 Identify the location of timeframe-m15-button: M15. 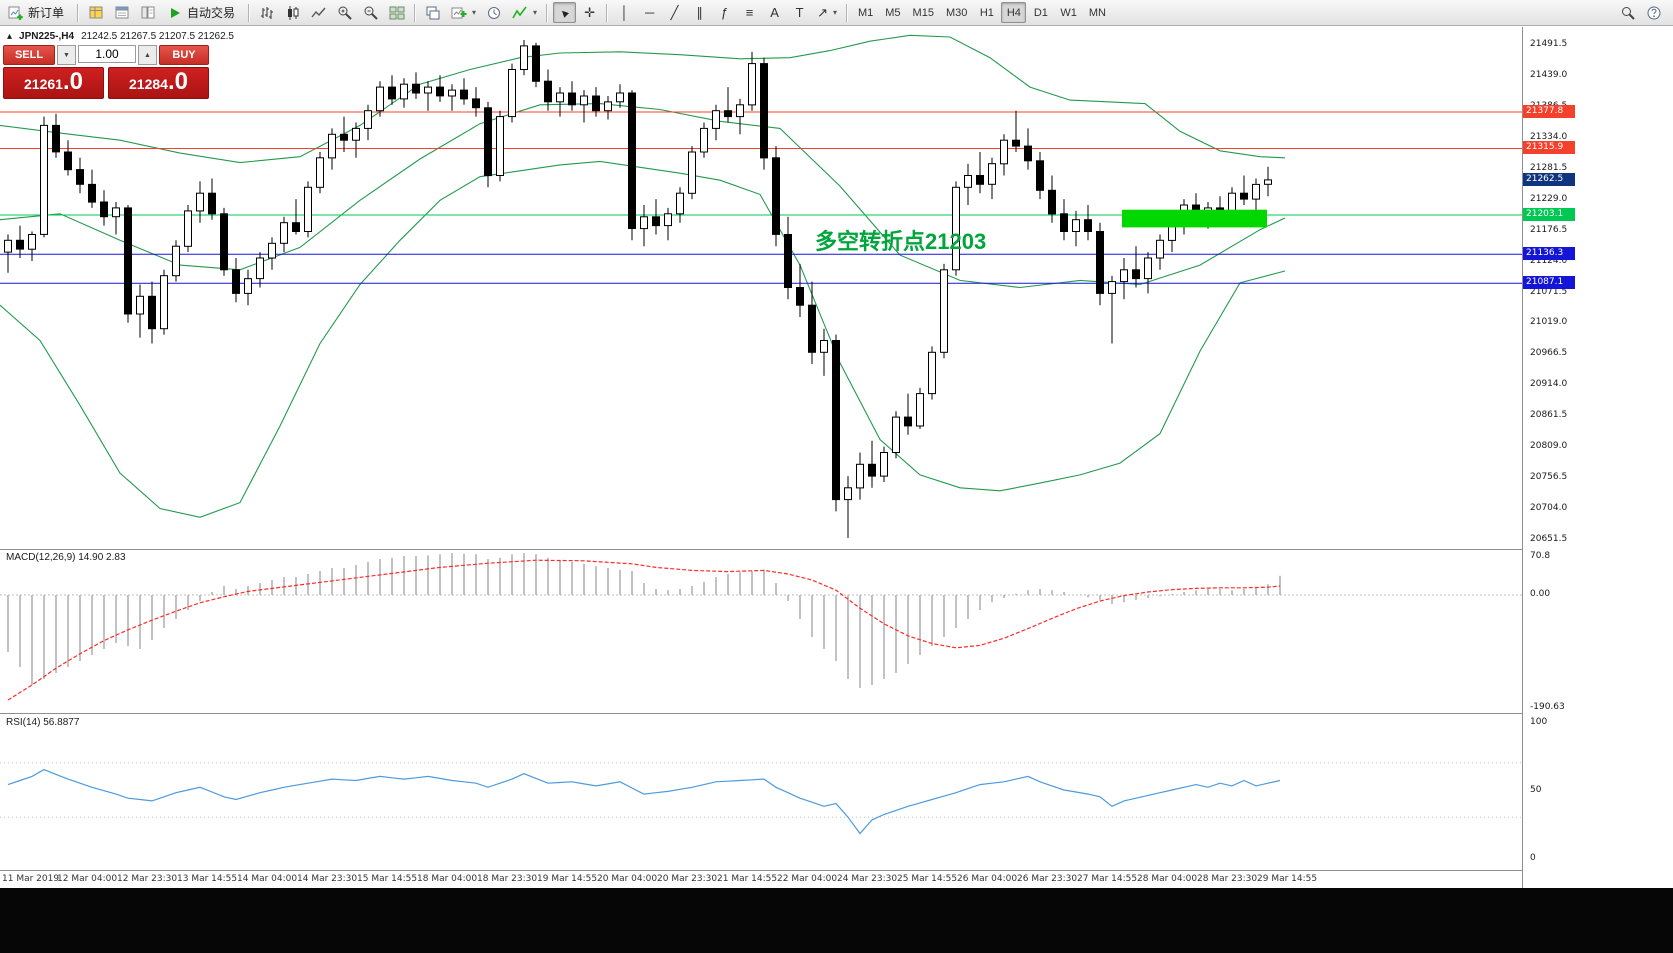
(923, 12).